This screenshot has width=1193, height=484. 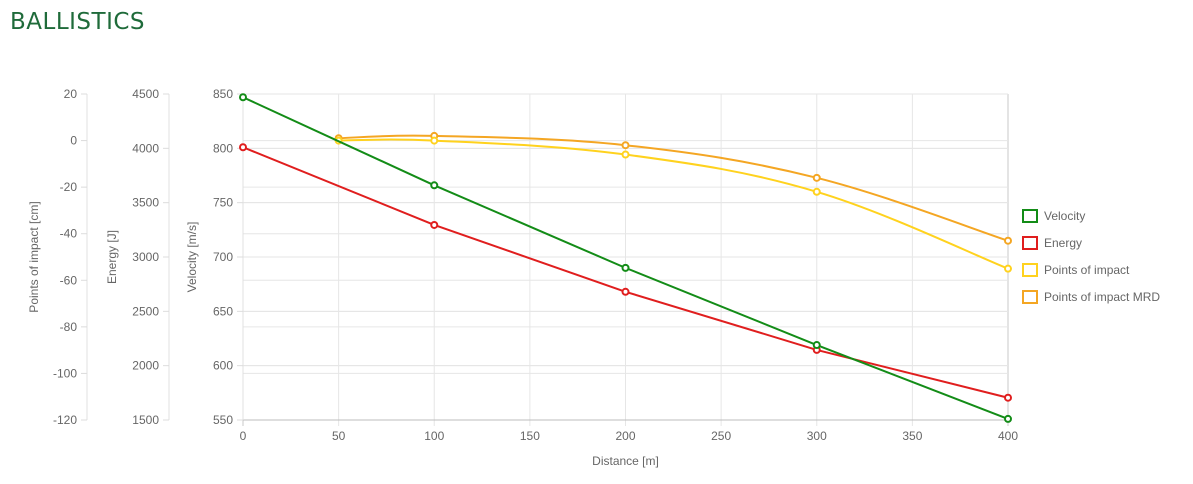 I want to click on y-axis-title-points-of-impact: Points of impact [cm], so click(x=34, y=256).